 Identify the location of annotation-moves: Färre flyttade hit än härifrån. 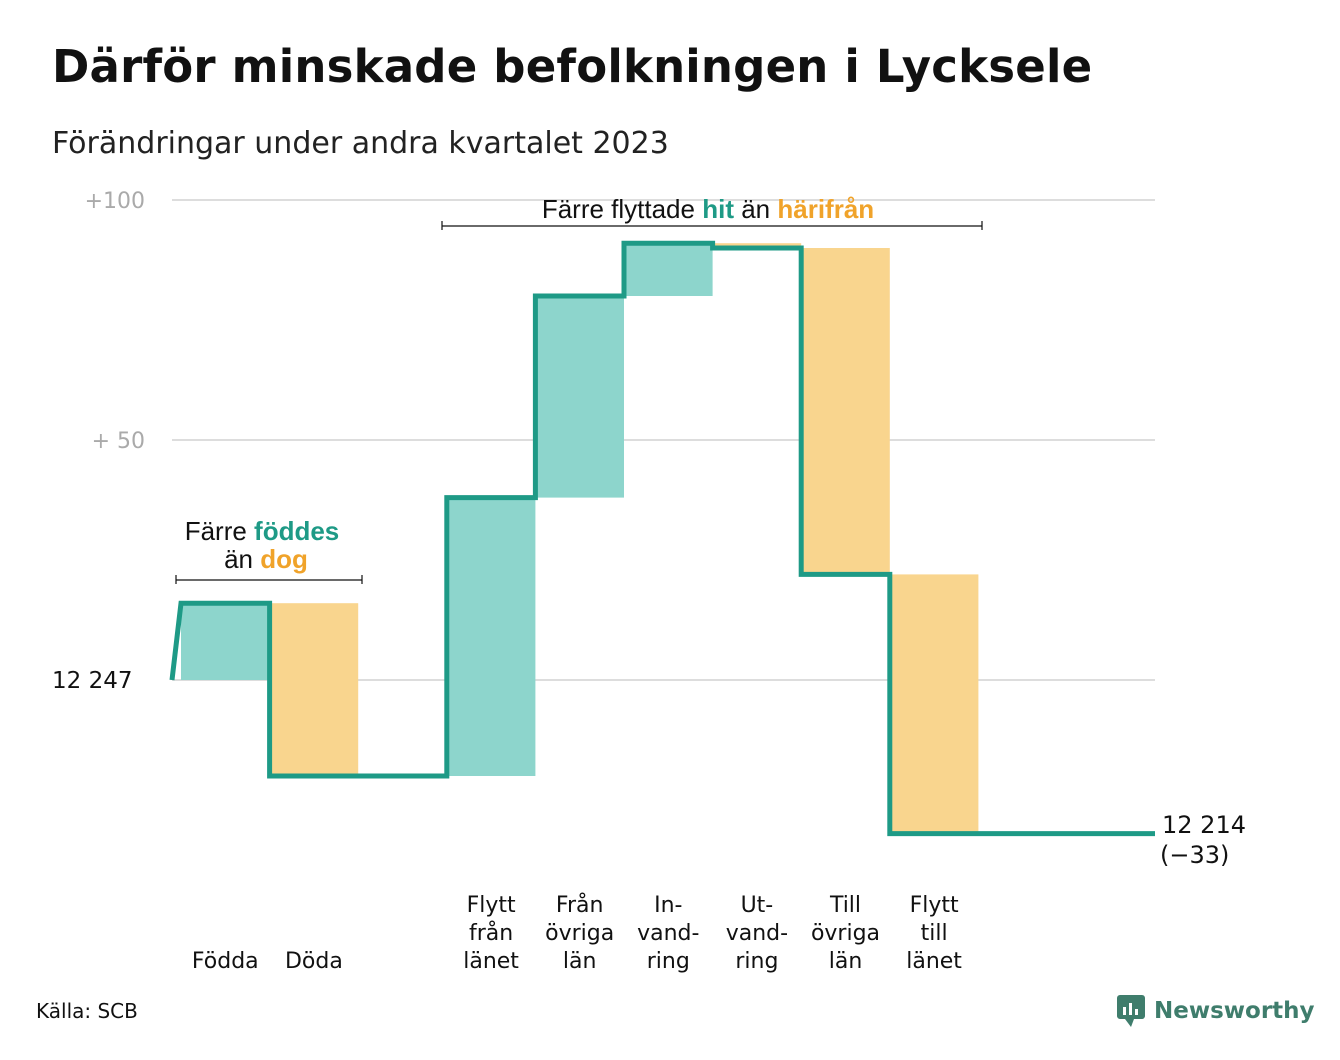
(708, 209).